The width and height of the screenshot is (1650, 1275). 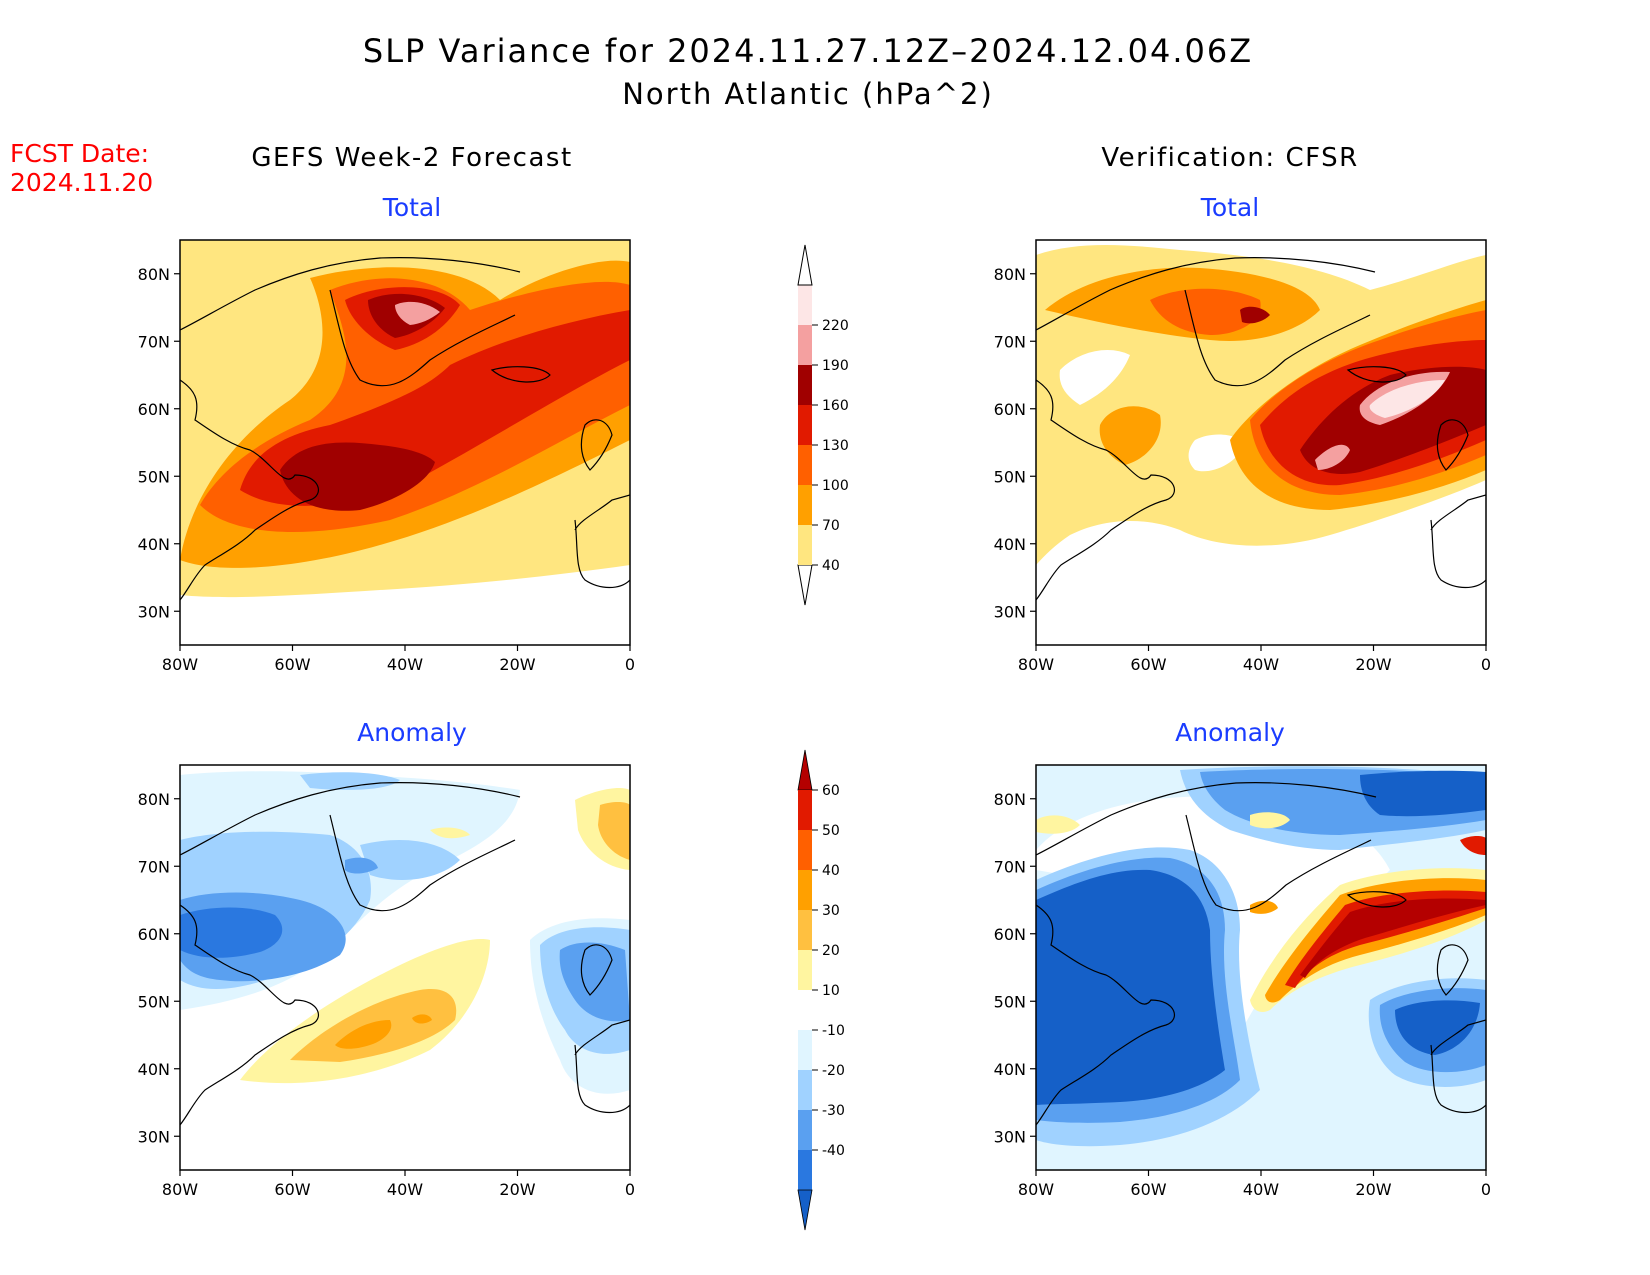 What do you see at coordinates (835, 406) in the screenshot?
I see `colorbar-label: 160` at bounding box center [835, 406].